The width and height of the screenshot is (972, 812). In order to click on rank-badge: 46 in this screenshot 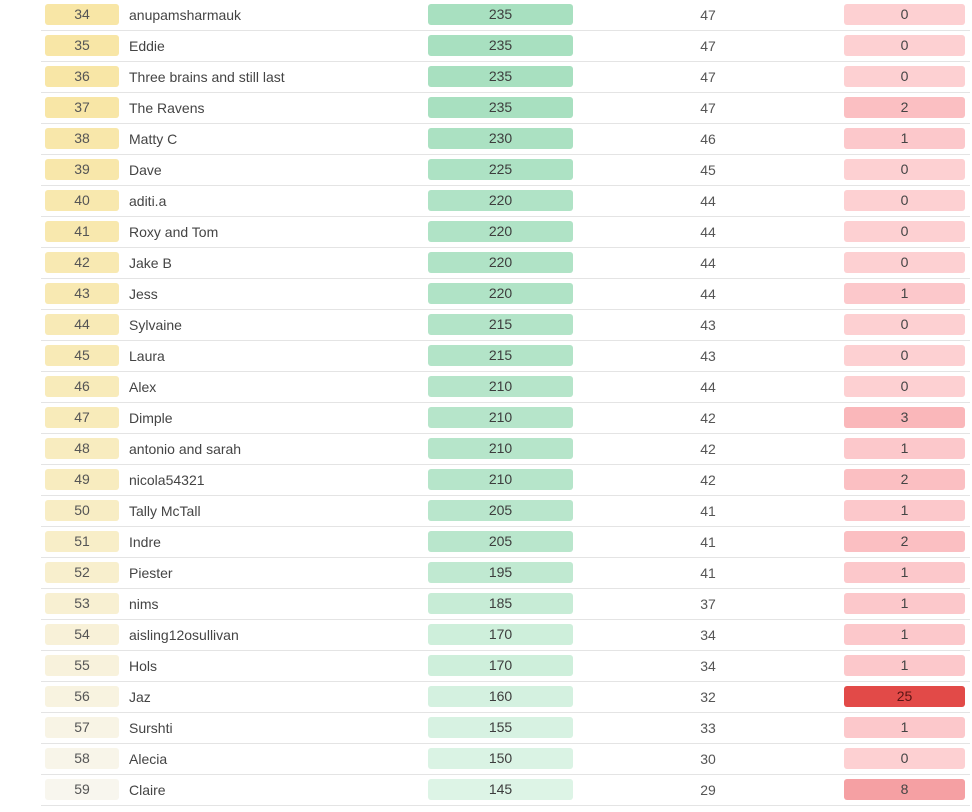, I will do `click(82, 386)`.